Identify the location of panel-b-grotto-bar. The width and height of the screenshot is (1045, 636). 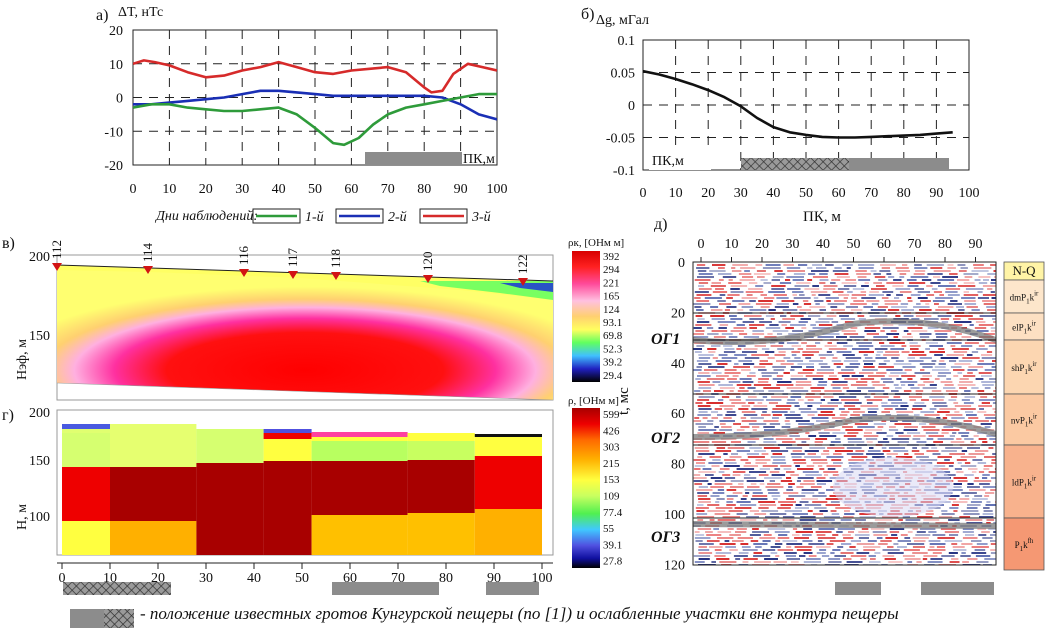
(899, 164).